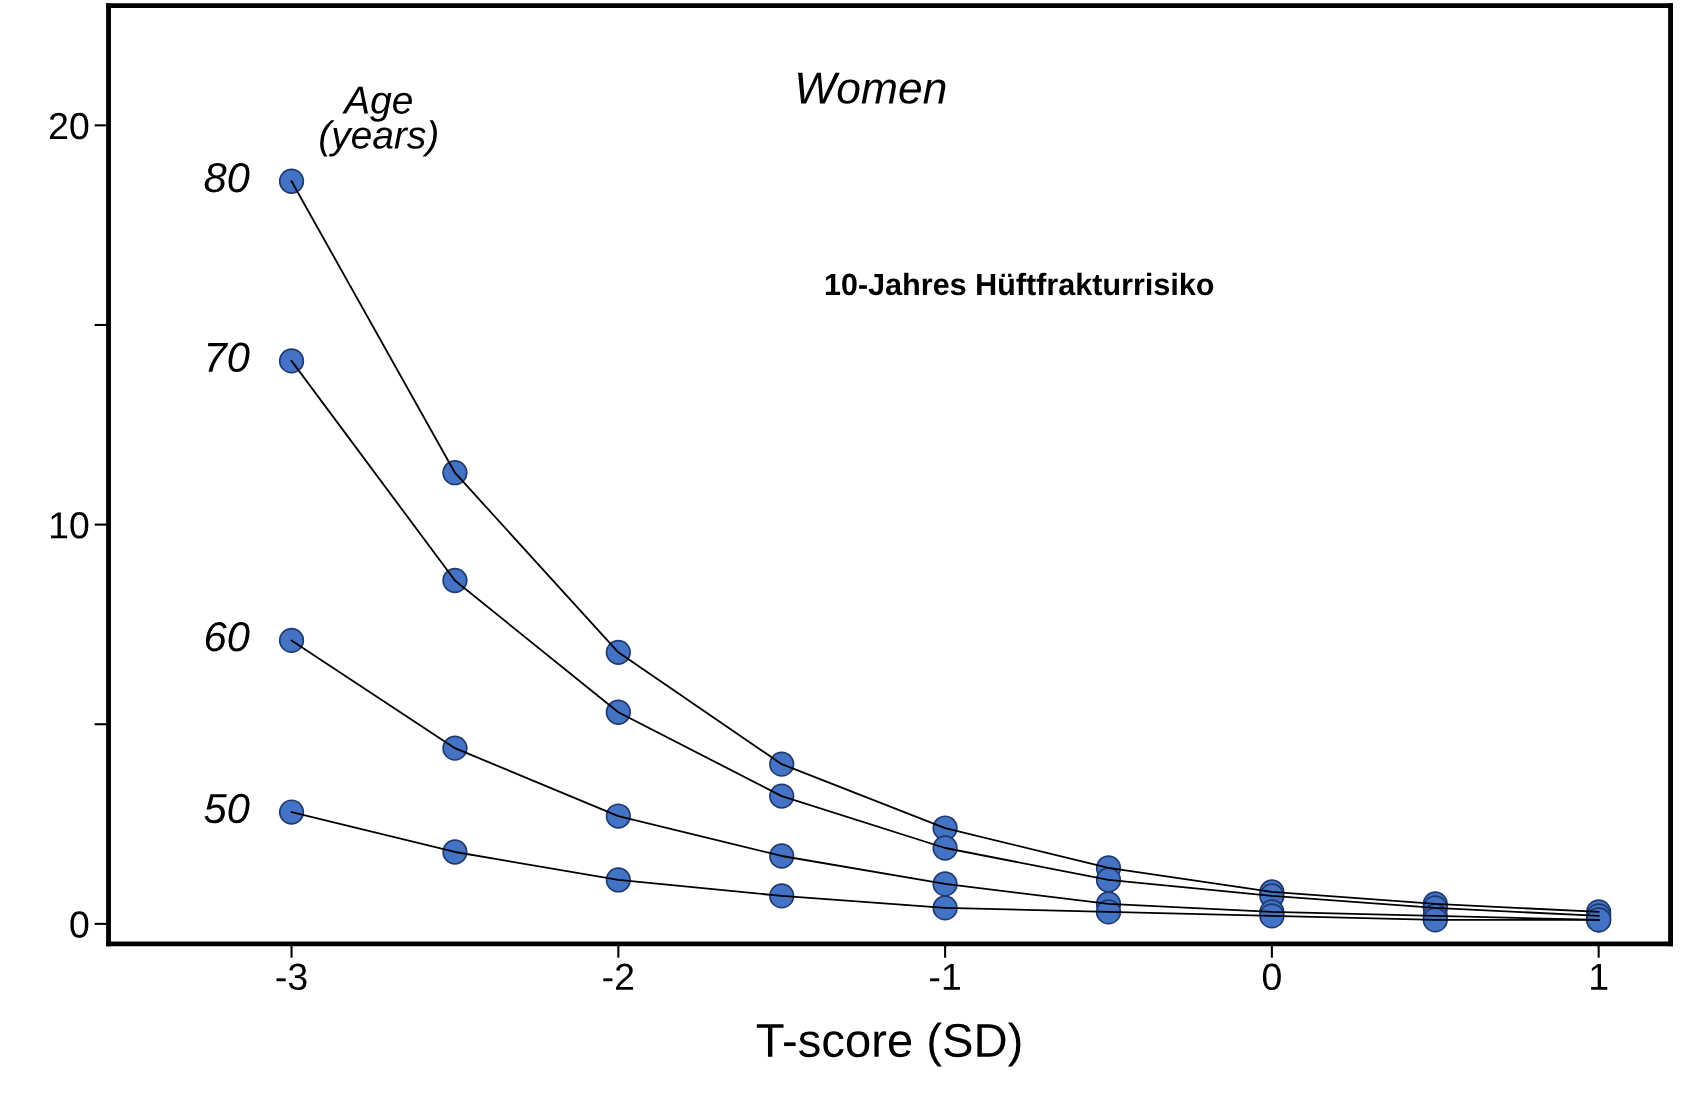 The image size is (1696, 1113). Describe the element at coordinates (79, 924) in the screenshot. I see `y-tick-label: 0` at that location.